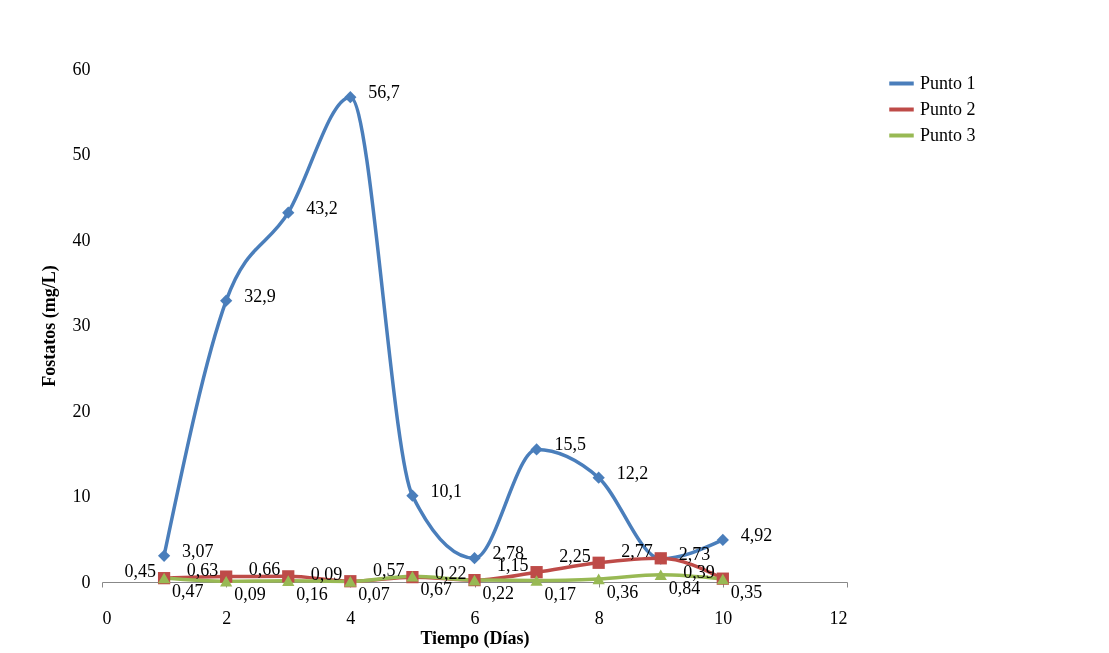  What do you see at coordinates (264, 569) in the screenshot?
I see `data-label: 0,66` at bounding box center [264, 569].